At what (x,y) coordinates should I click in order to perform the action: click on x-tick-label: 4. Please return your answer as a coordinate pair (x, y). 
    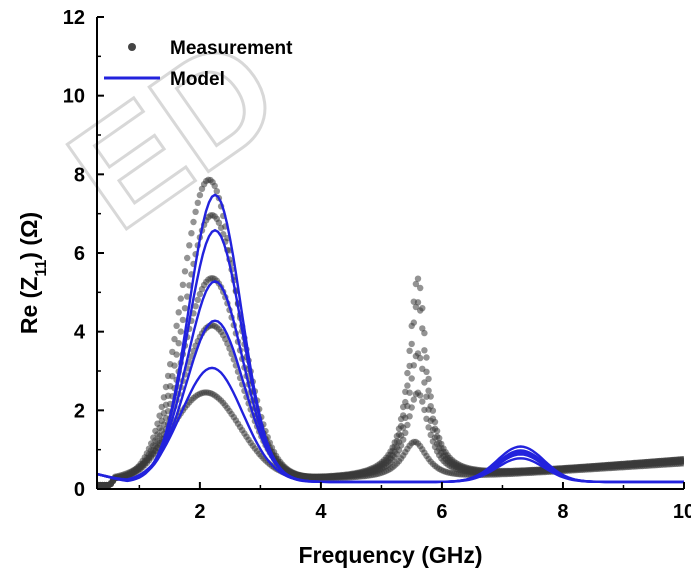
    Looking at the image, I should click on (321, 512).